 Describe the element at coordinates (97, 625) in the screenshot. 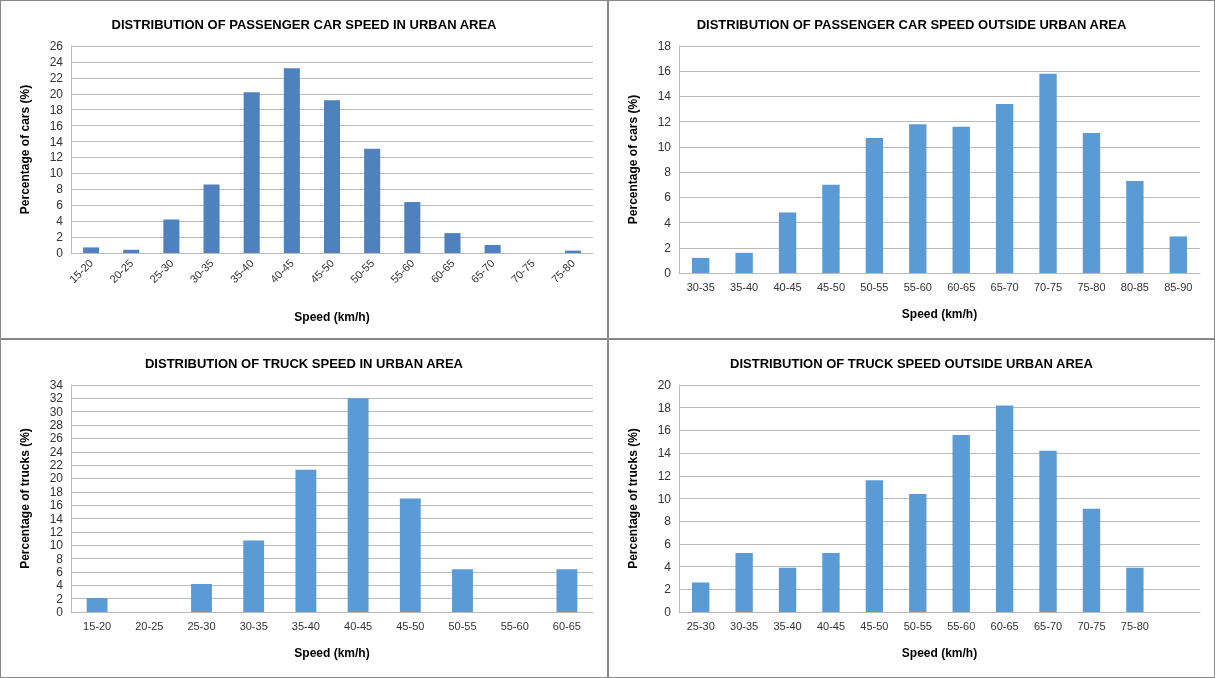

I see `x-tick-label: 15-20` at that location.